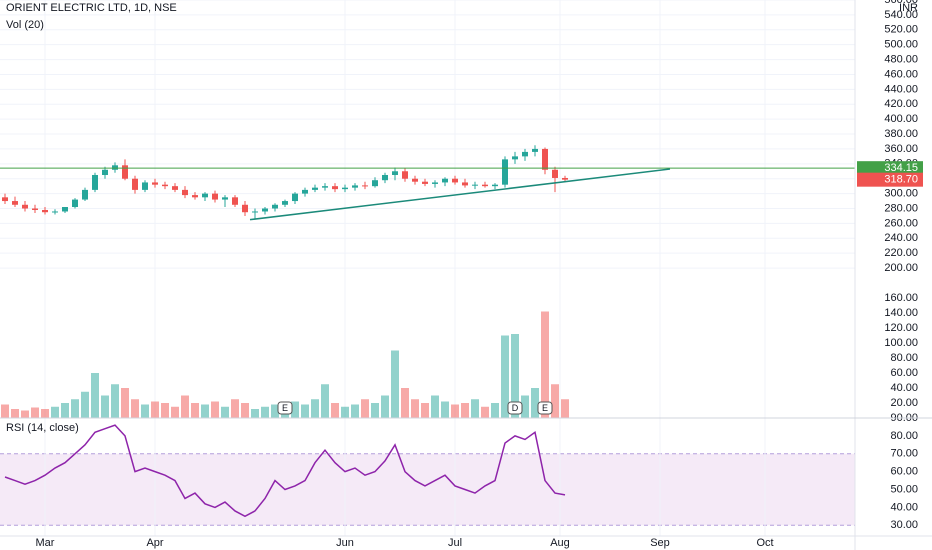 The image size is (932, 550). Describe the element at coordinates (904, 525) in the screenshot. I see `y-tick-label: 30.00` at that location.